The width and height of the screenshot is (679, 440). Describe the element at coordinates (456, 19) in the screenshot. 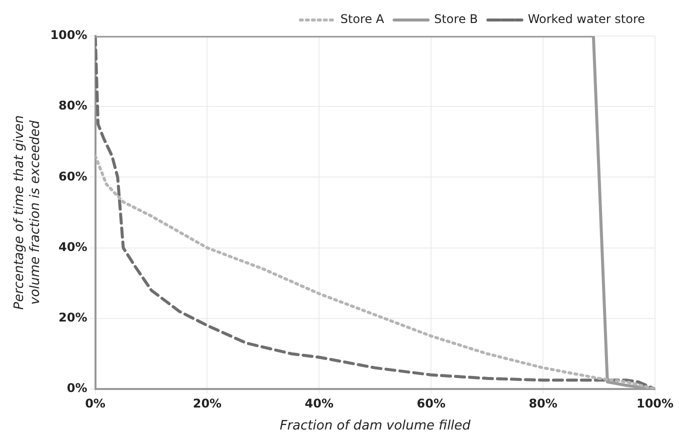

I see `legend-label: Store B` at that location.